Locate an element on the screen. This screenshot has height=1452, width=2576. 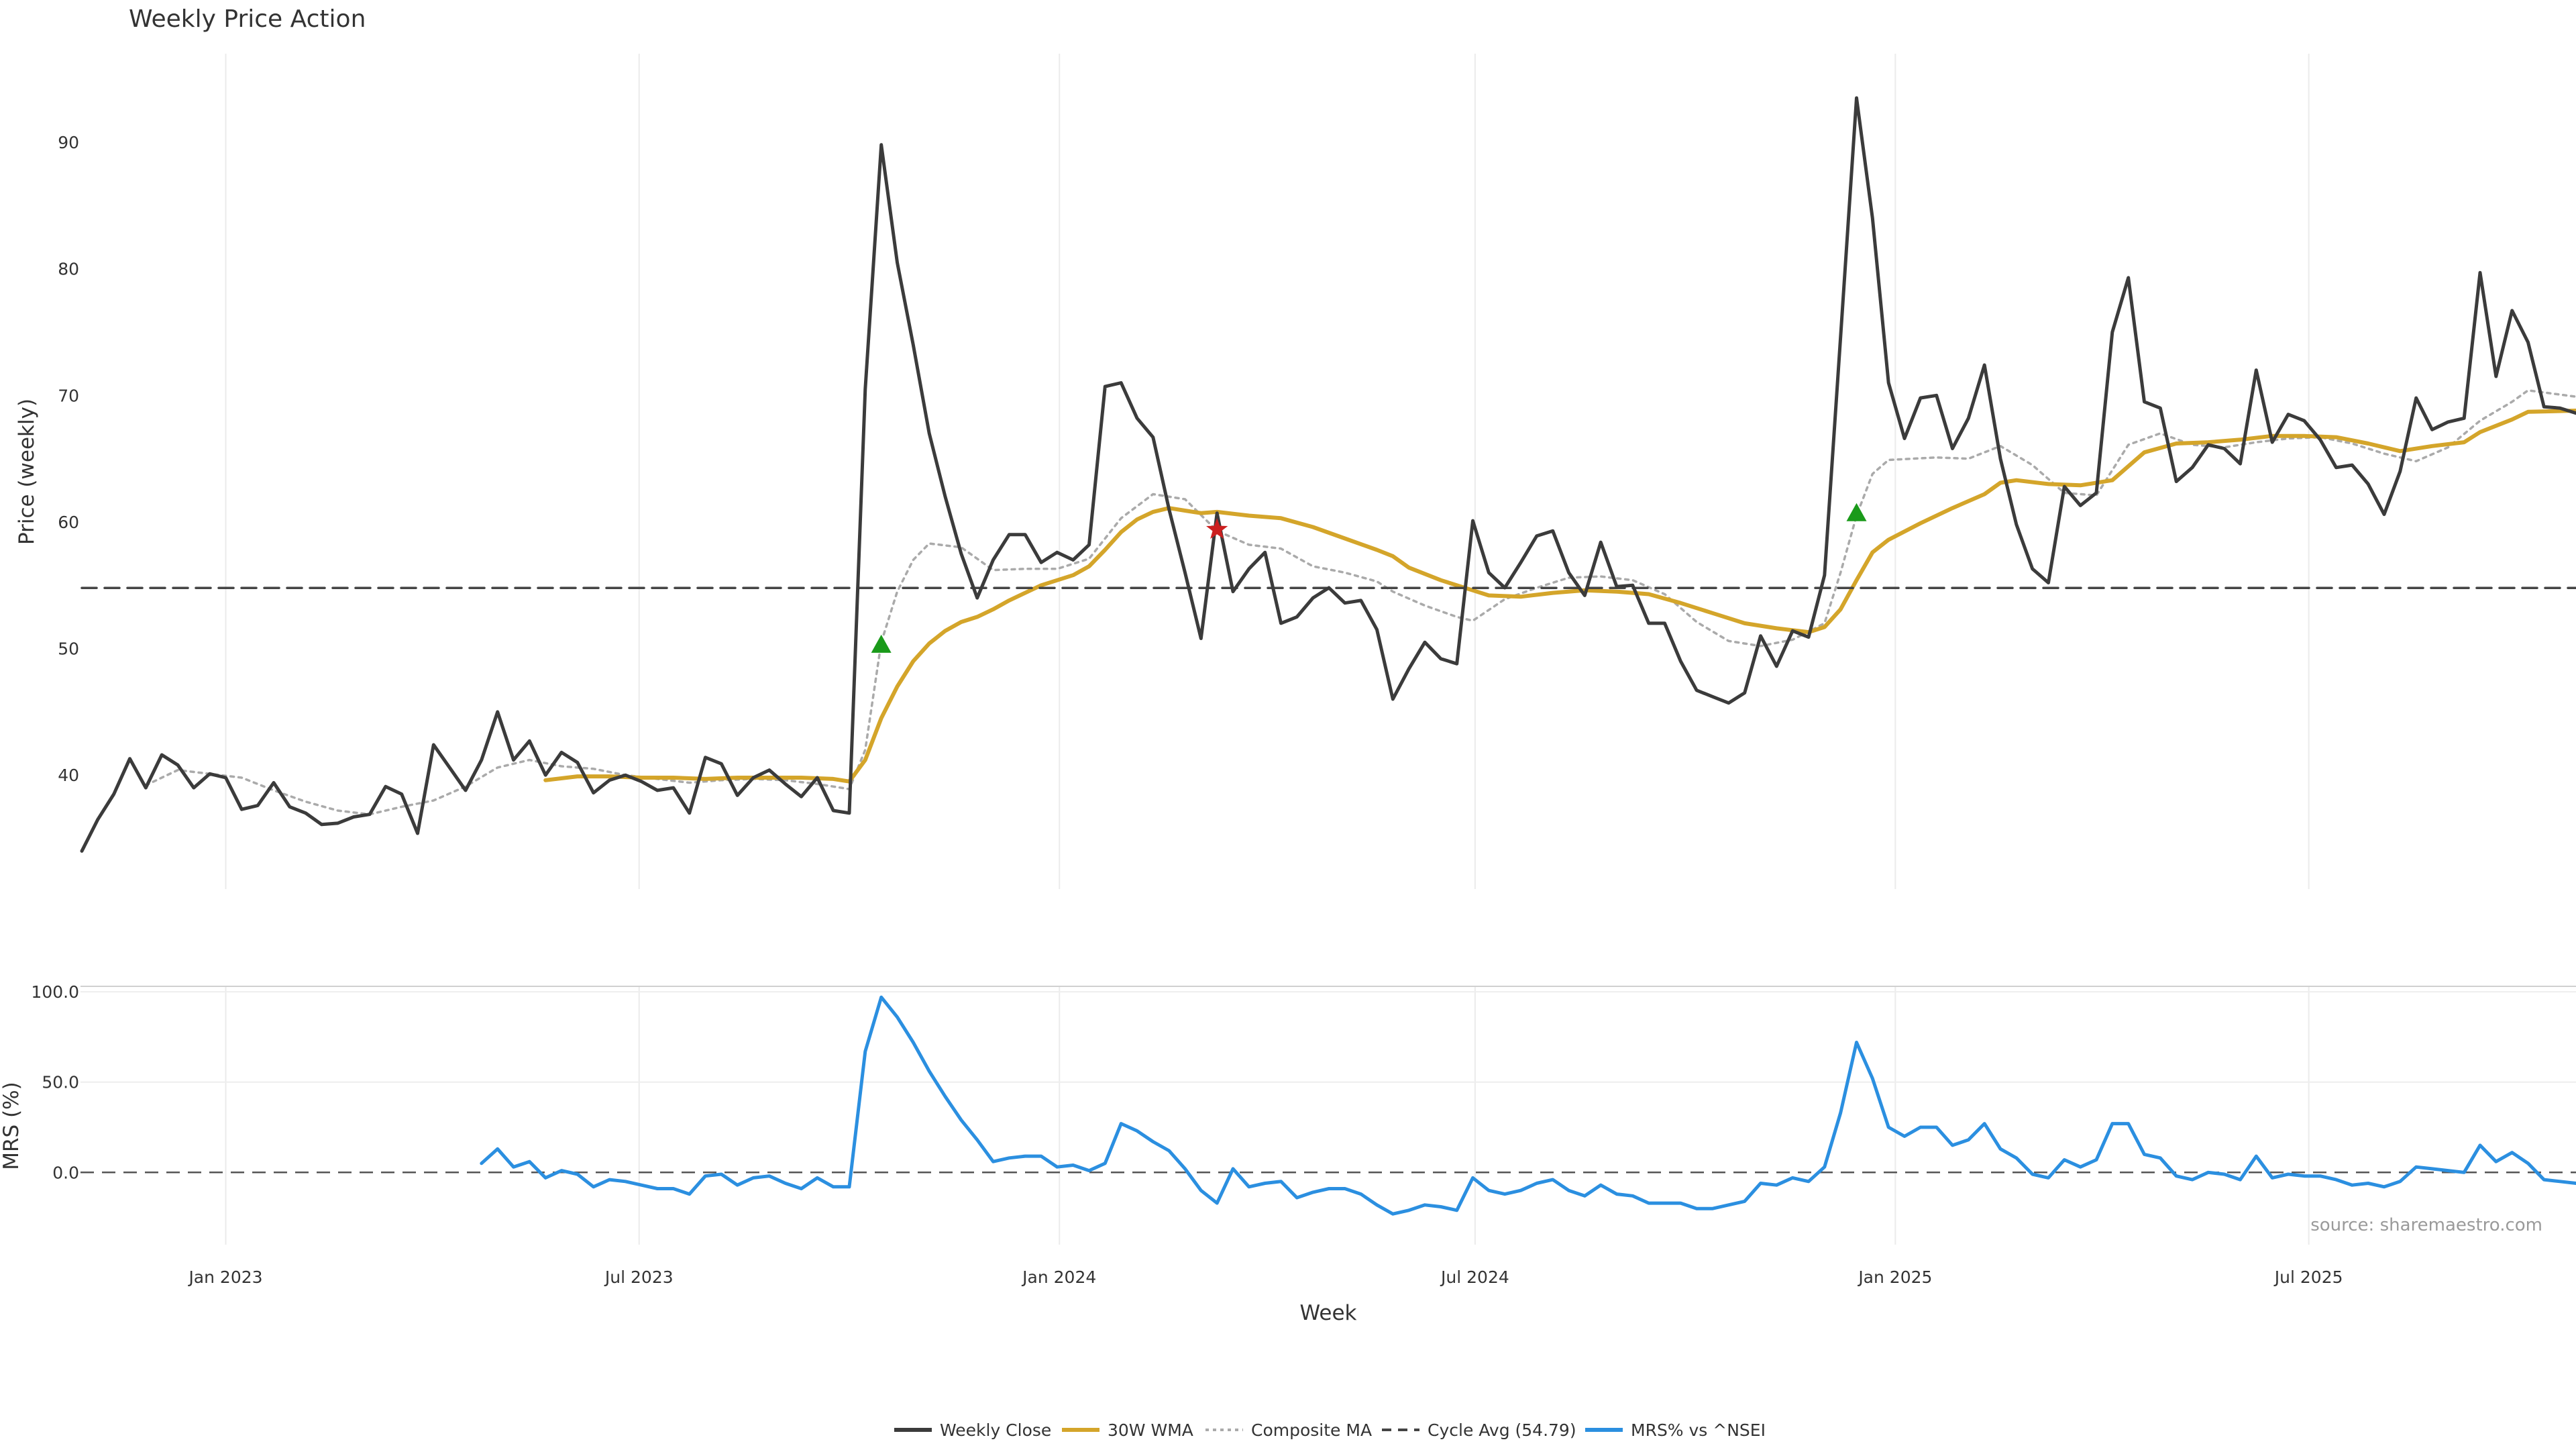
mrs-y-tick-label: 100.0 is located at coordinates (55, 992).